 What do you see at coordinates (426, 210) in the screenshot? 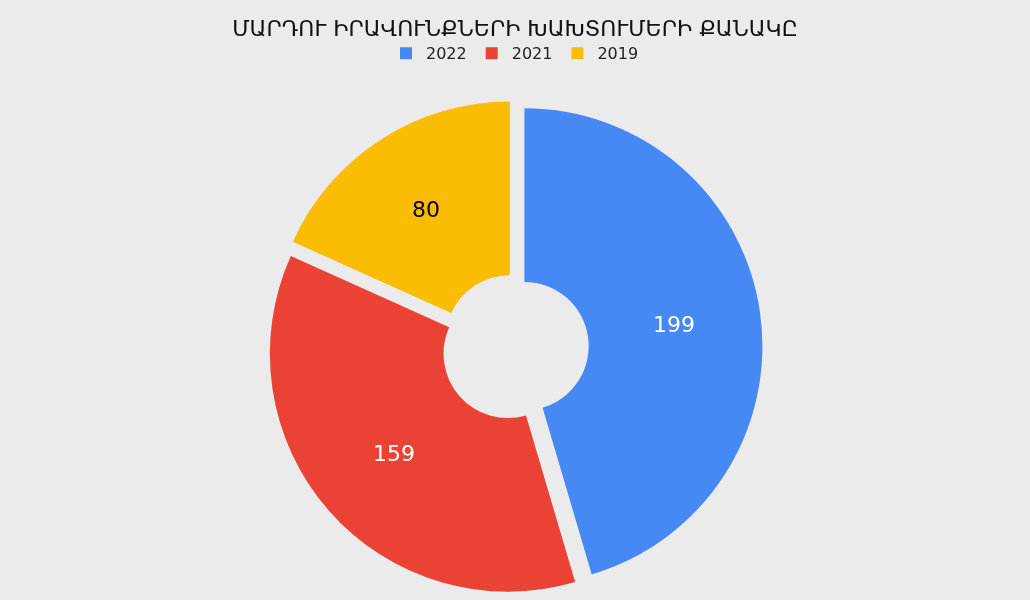
I see `data-label: 80` at bounding box center [426, 210].